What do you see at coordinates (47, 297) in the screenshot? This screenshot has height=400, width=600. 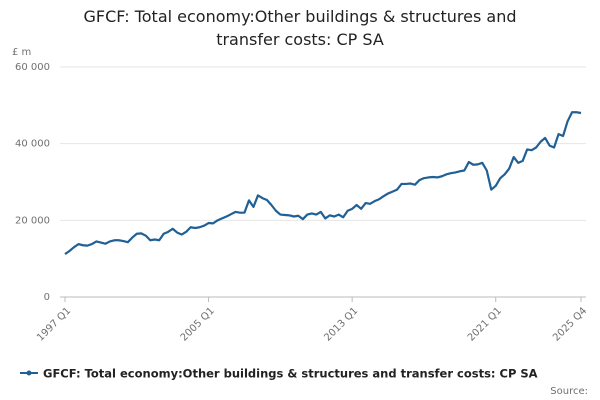 I see `y-tick-label: 0` at bounding box center [47, 297].